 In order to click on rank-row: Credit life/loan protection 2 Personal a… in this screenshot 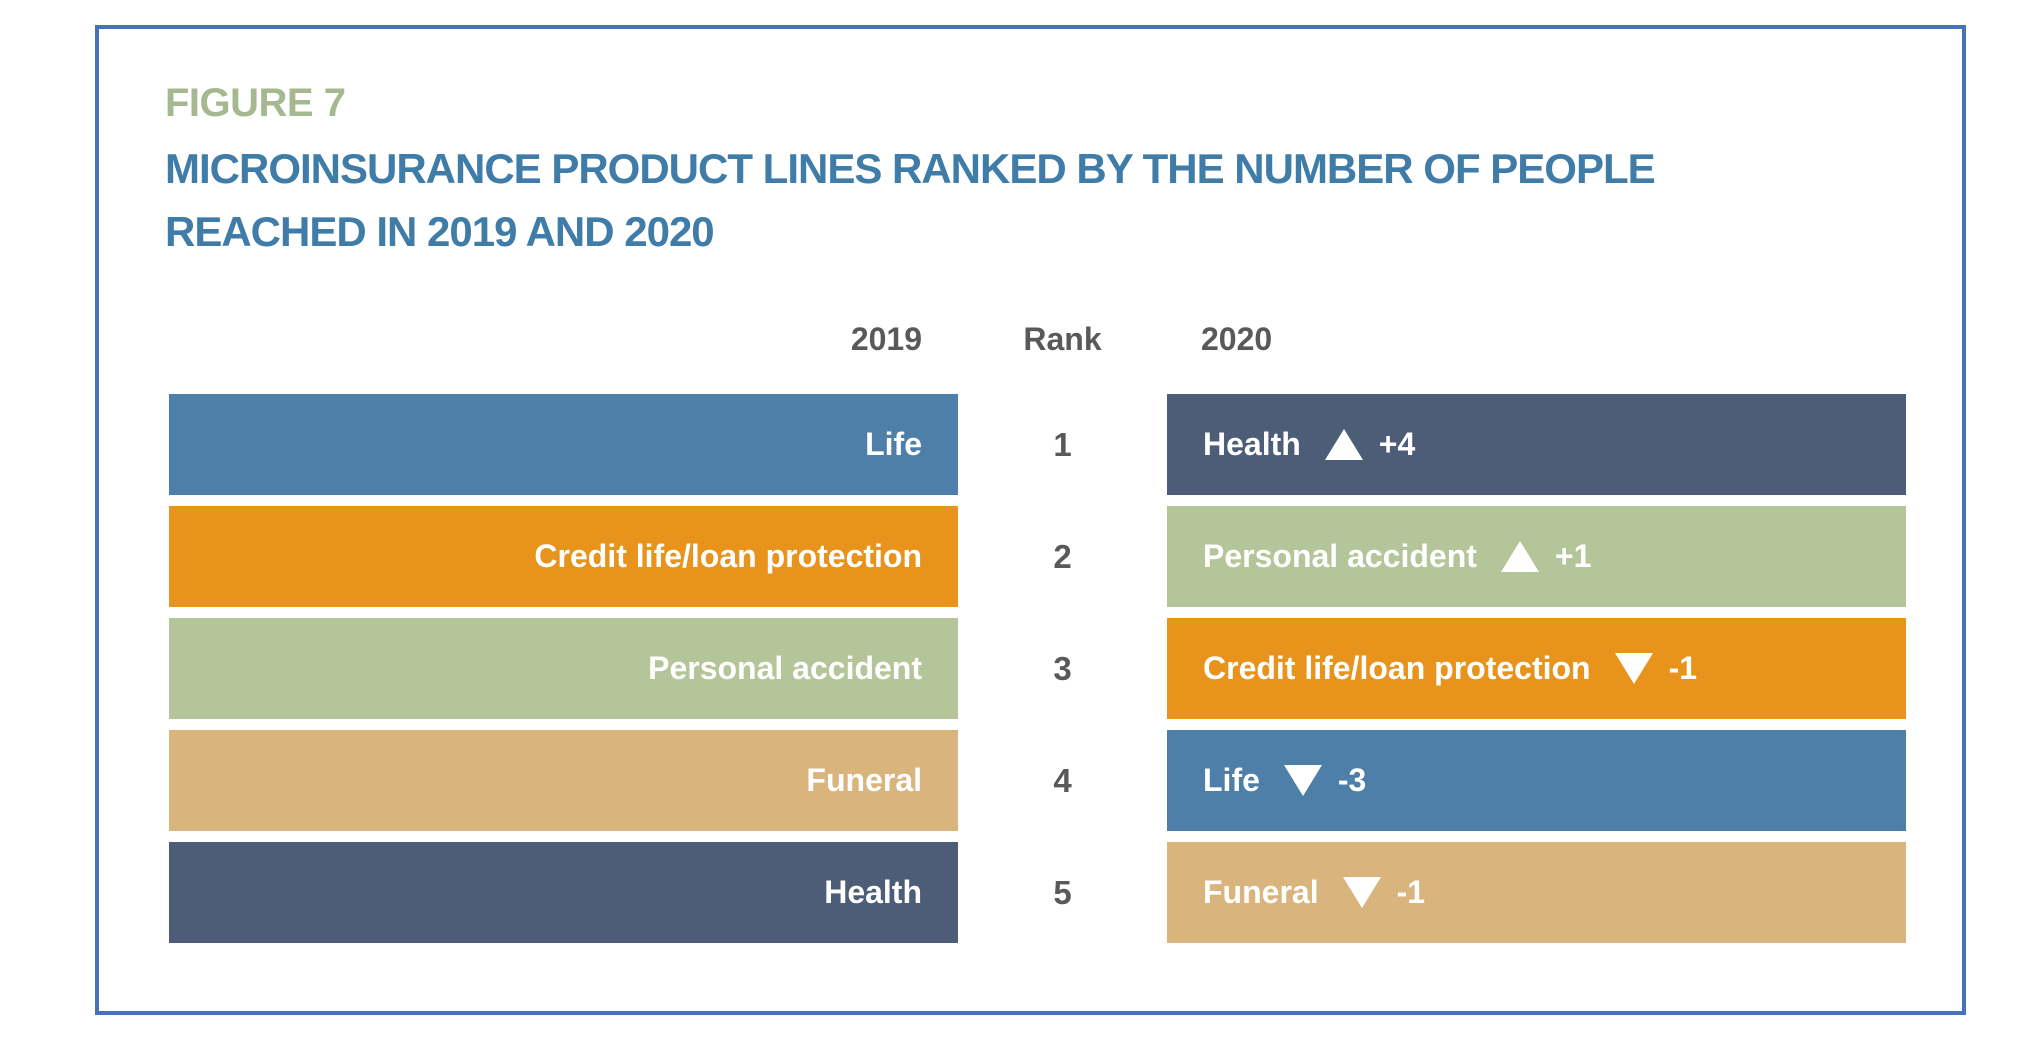, I will do `click(1037, 556)`.